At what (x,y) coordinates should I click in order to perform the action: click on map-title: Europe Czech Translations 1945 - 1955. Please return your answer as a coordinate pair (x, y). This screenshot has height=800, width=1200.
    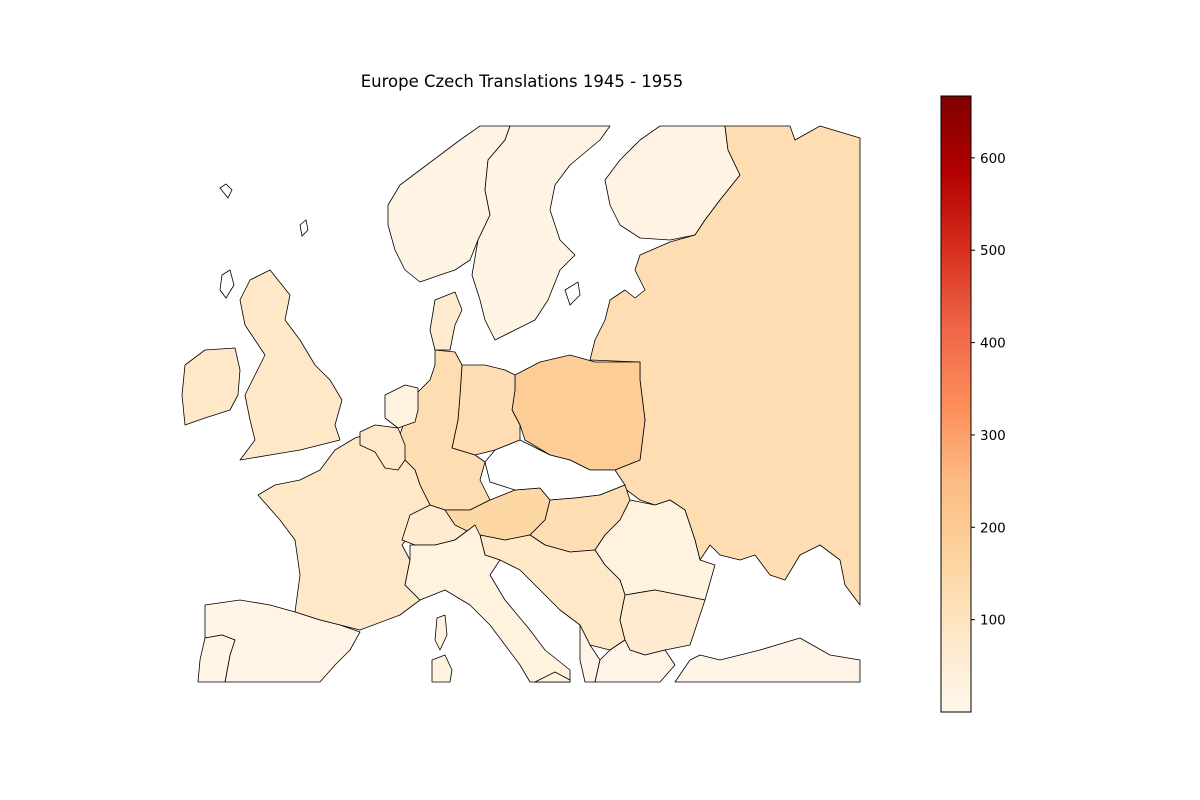
    Looking at the image, I should click on (522, 81).